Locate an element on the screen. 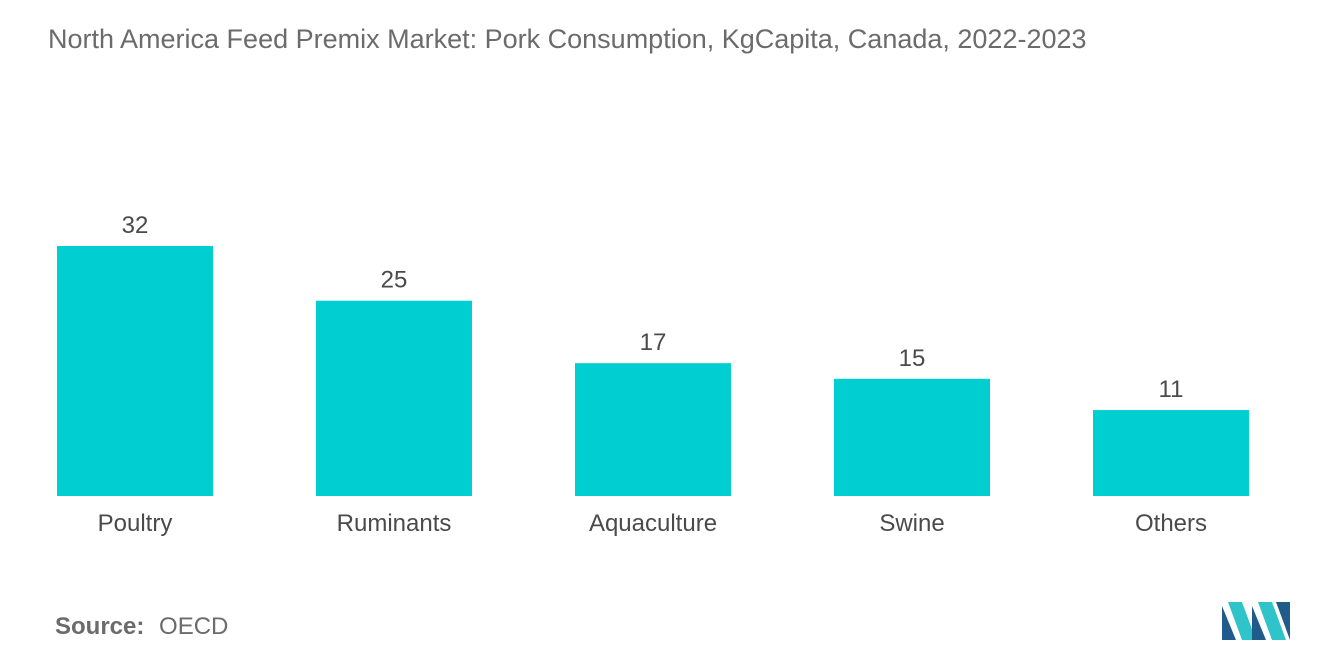  source-value: OECD is located at coordinates (194, 626).